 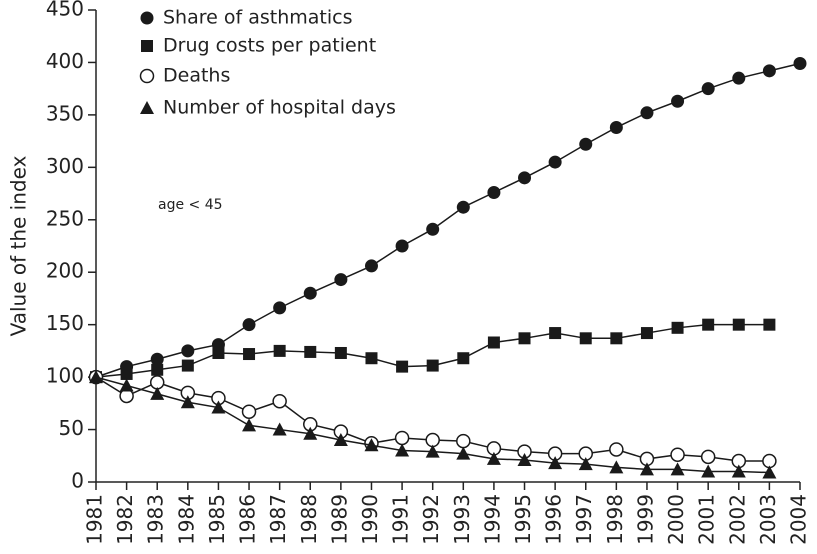 I want to click on x-tick-label: 1981, so click(x=95, y=519).